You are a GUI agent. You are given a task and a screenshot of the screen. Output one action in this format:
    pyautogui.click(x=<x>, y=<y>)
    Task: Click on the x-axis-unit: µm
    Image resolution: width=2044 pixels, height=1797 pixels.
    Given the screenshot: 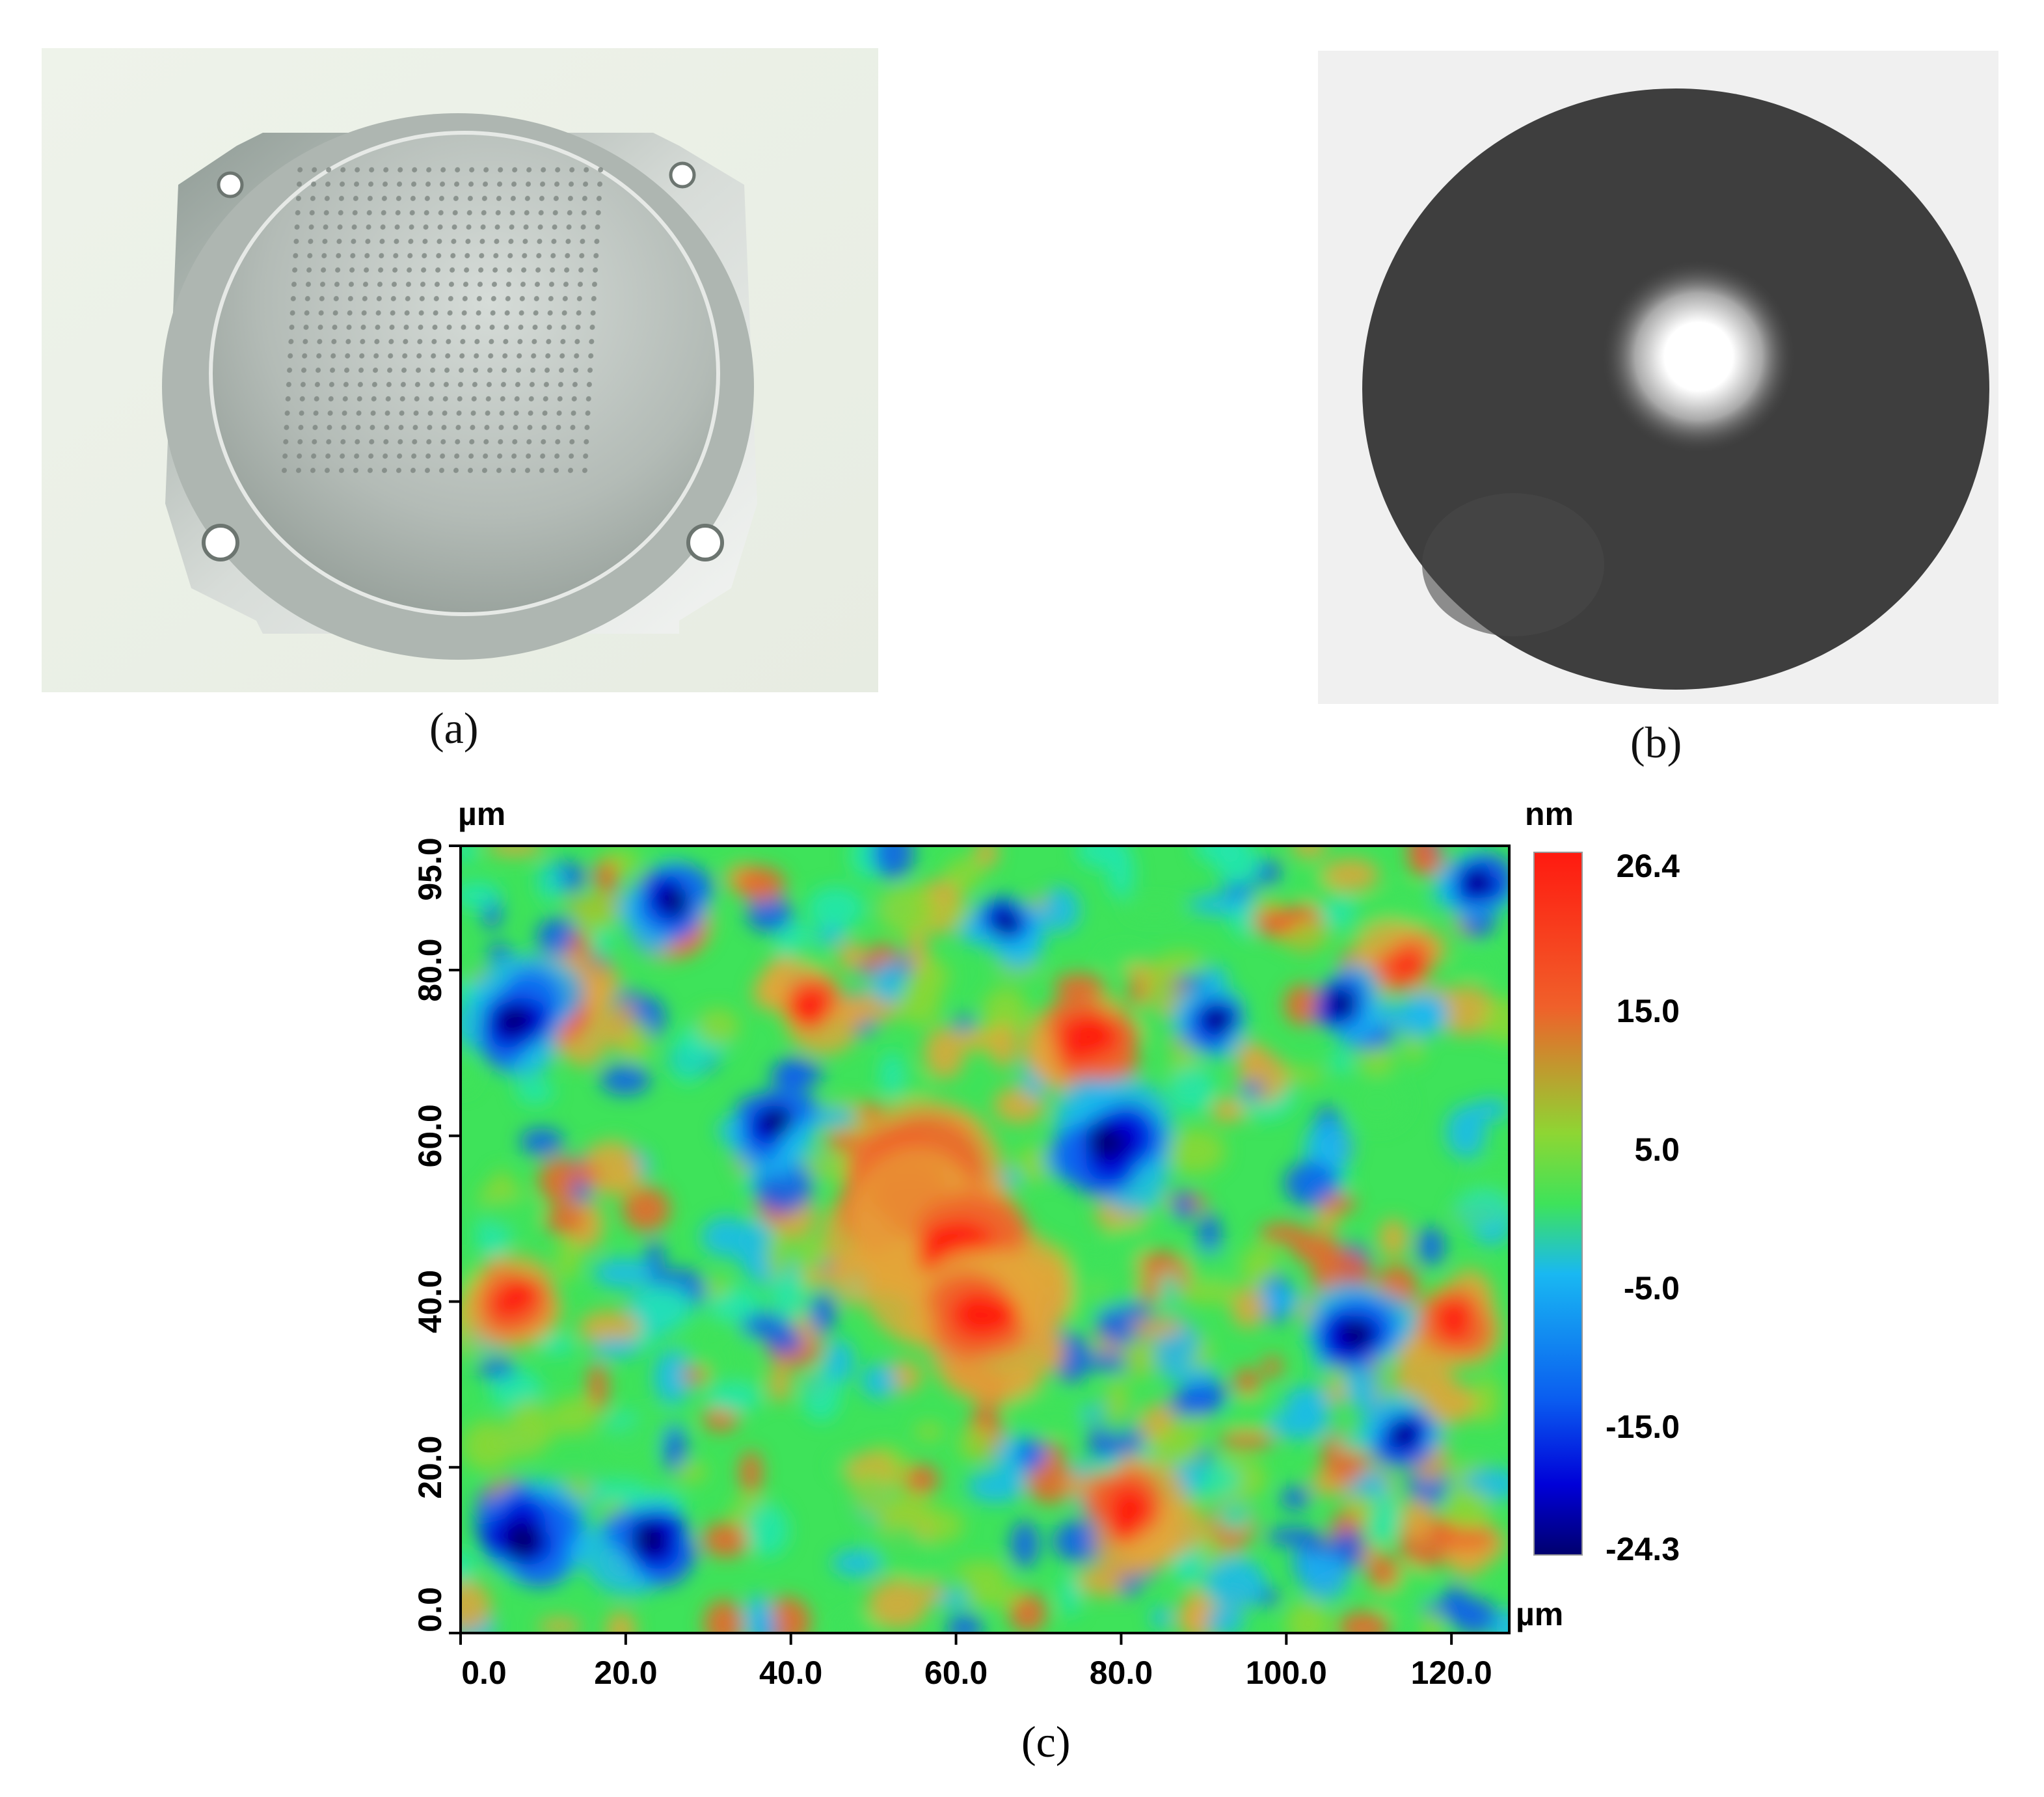 What is the action you would take?
    pyautogui.click(x=1540, y=1614)
    